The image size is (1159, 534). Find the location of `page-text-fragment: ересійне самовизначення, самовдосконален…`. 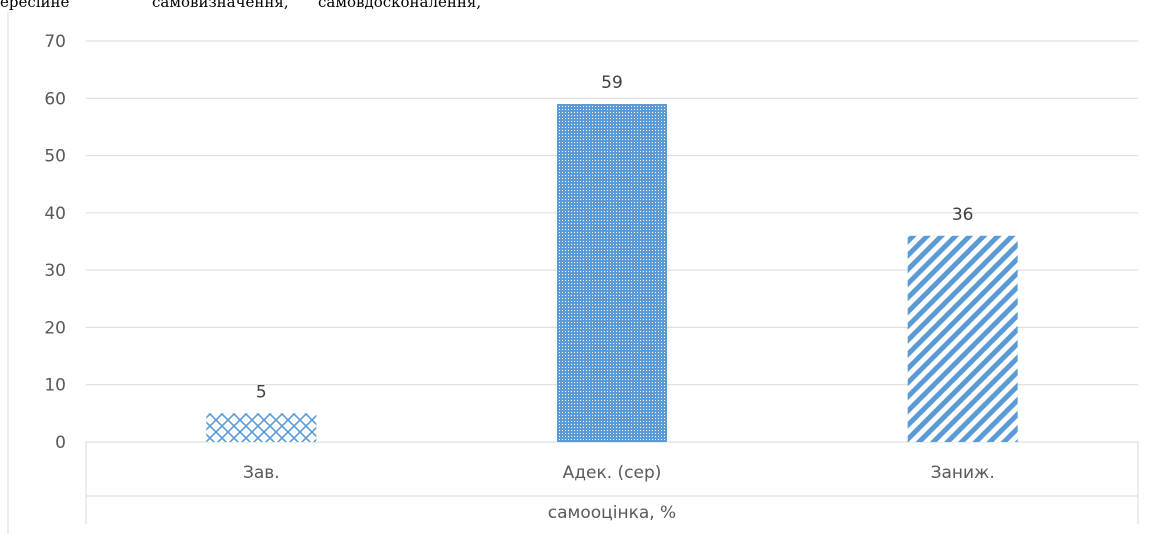

page-text-fragment: ересійне самовизначення, самовдосконален… is located at coordinates (579, 6).